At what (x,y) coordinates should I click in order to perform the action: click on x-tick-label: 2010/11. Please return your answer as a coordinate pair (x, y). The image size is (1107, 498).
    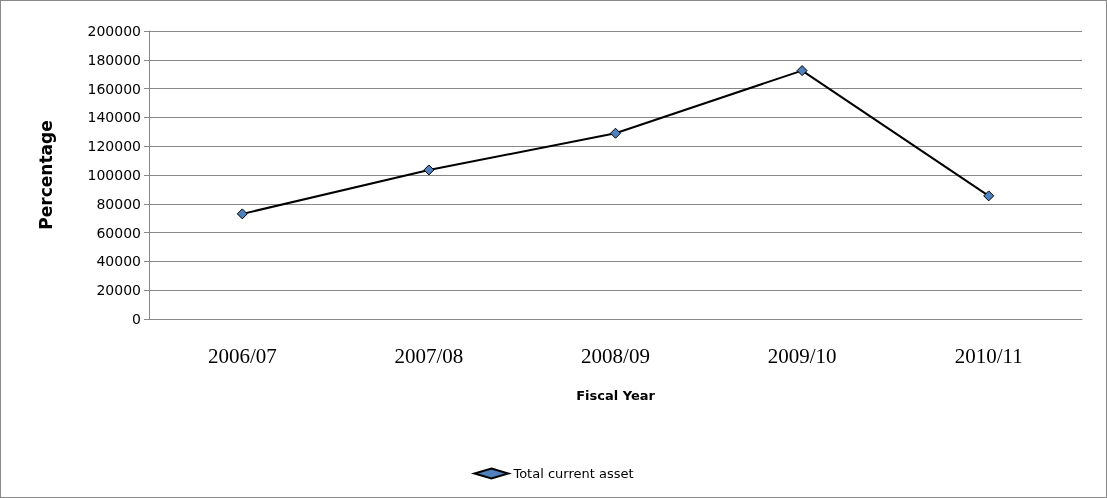
    Looking at the image, I should click on (988, 355).